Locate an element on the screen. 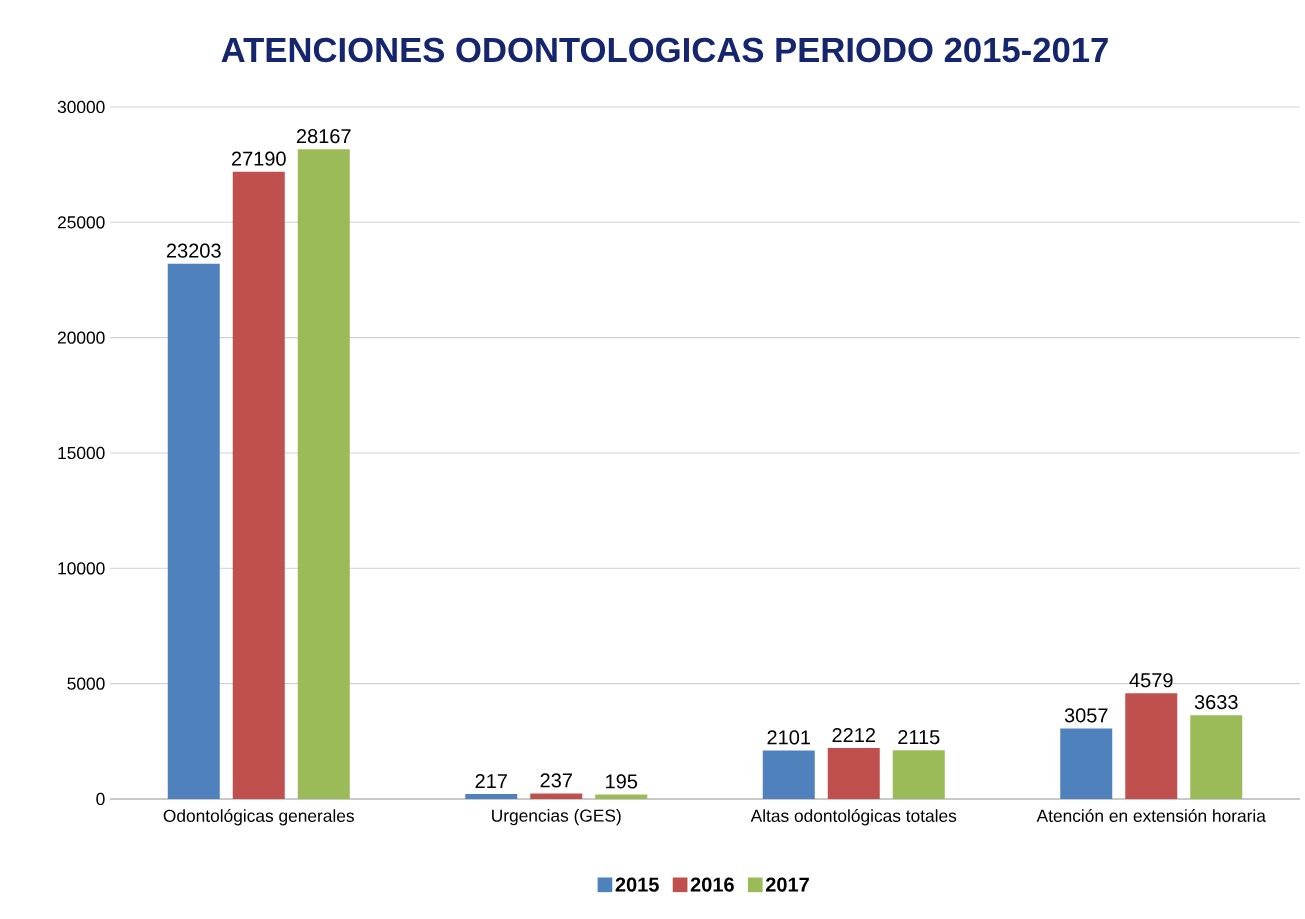 The width and height of the screenshot is (1305, 919). y-tick-label: 20000 is located at coordinates (81, 337).